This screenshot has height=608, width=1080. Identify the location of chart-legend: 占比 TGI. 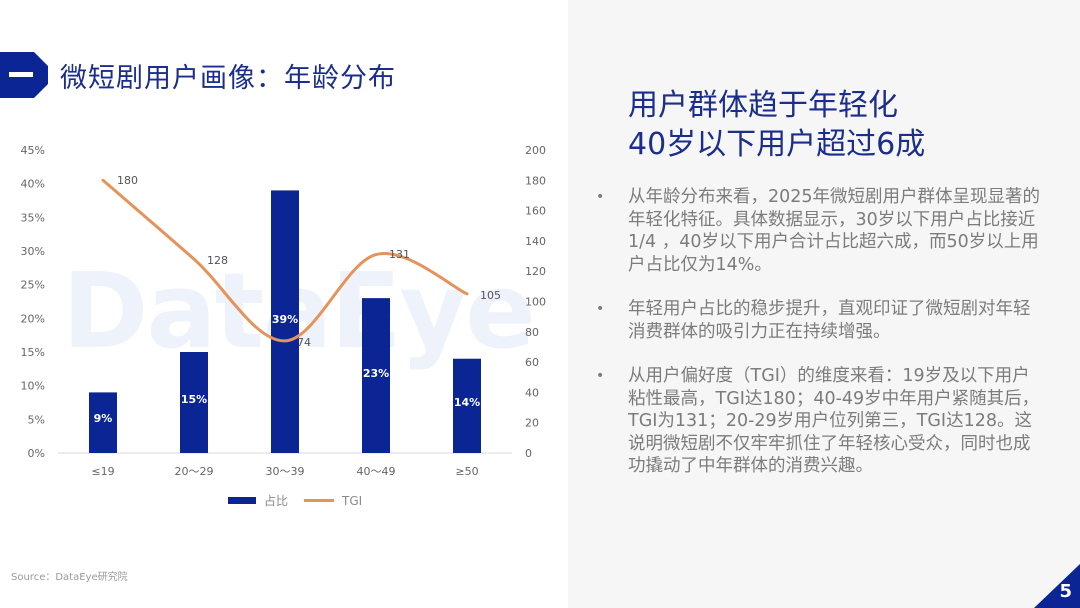
(295, 500).